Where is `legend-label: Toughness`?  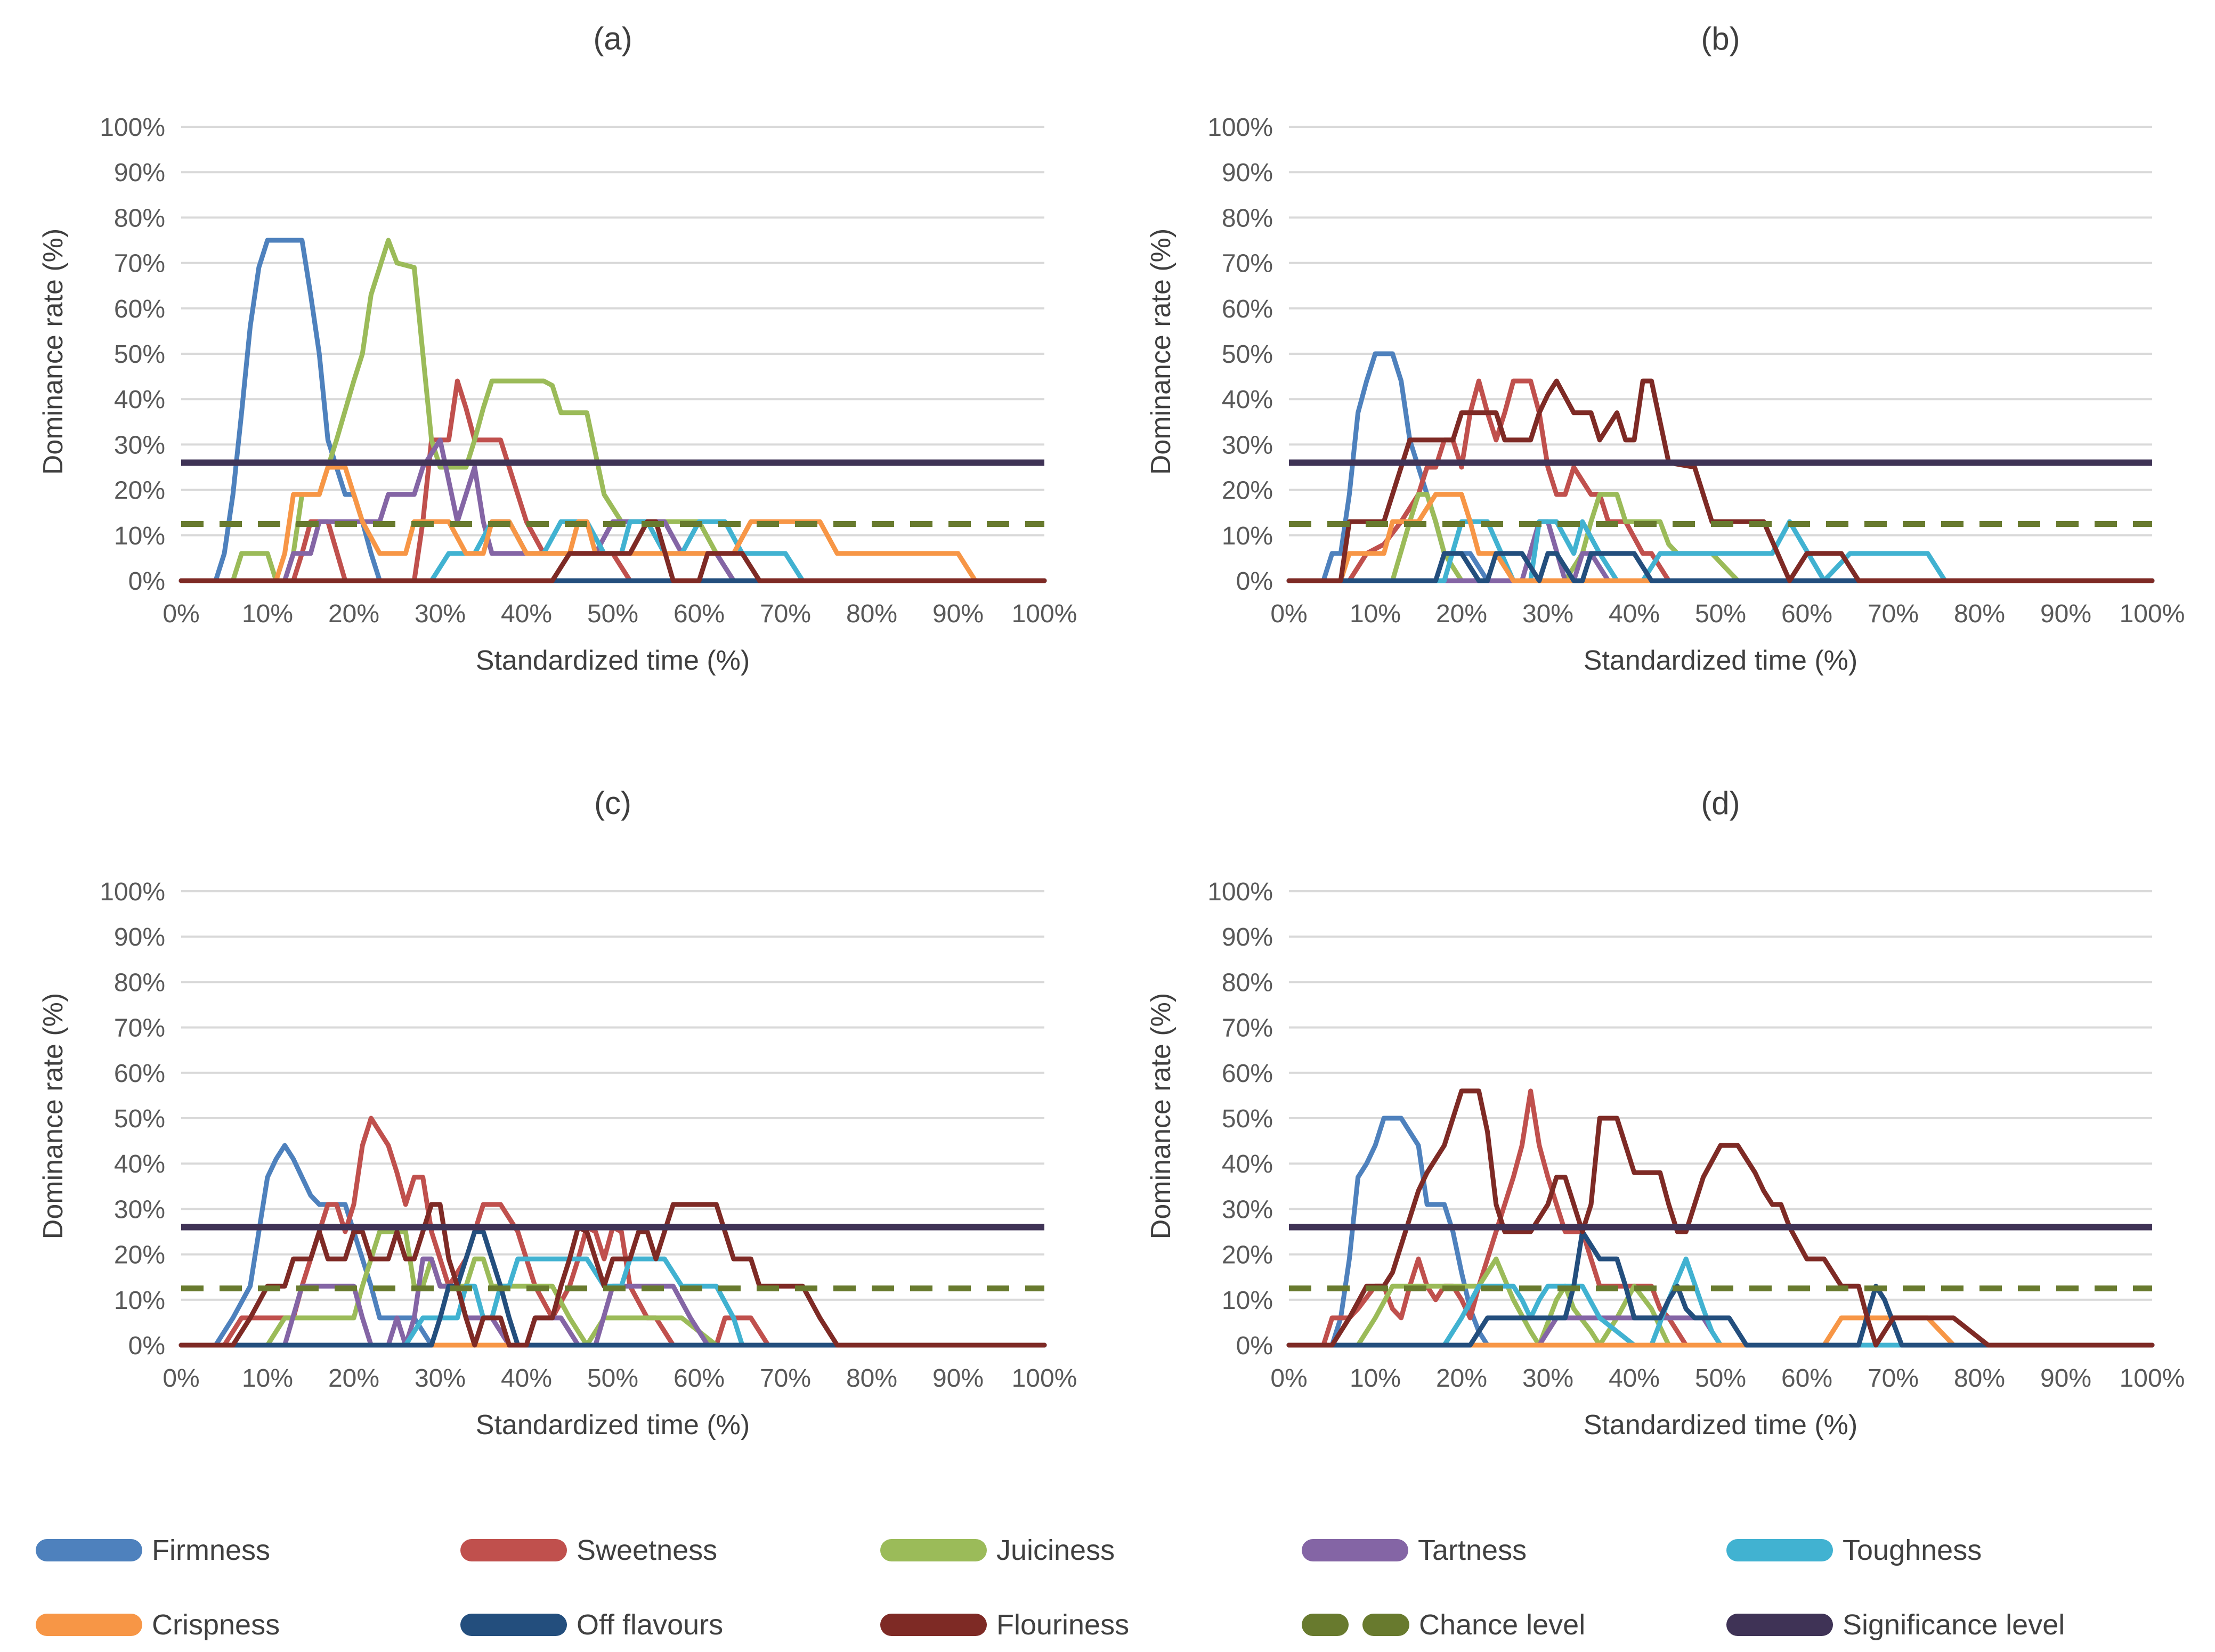
legend-label: Toughness is located at coordinates (1912, 1550).